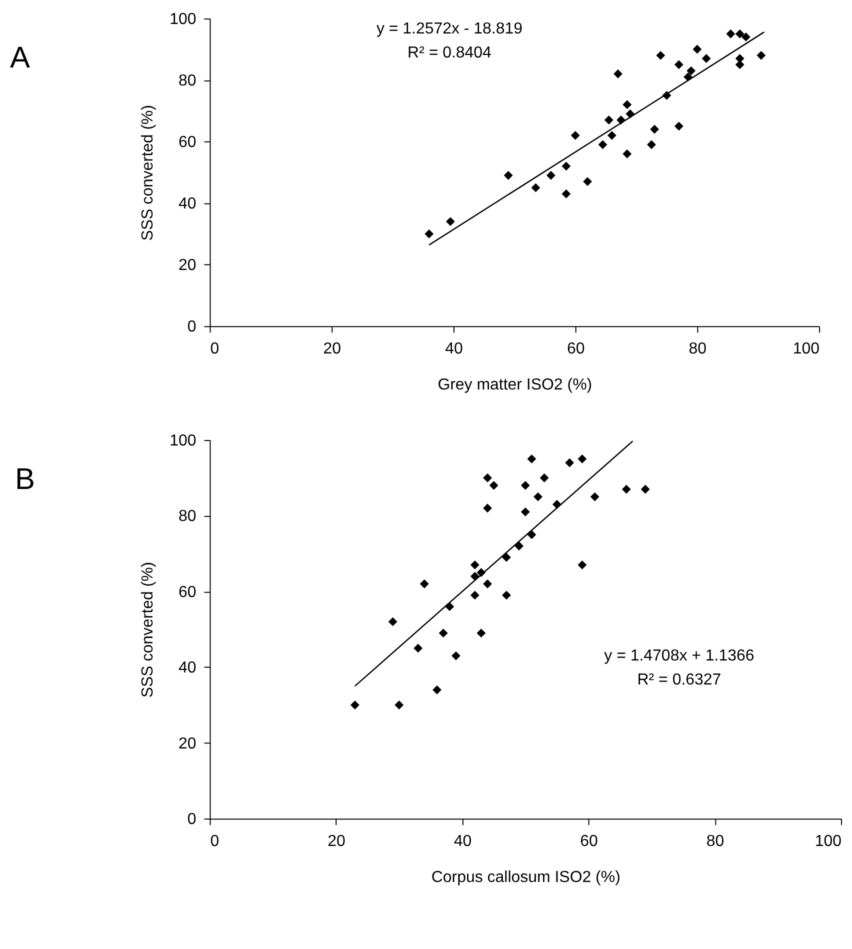 Image resolution: width=852 pixels, height=949 pixels. I want to click on text: B, so click(24, 479).